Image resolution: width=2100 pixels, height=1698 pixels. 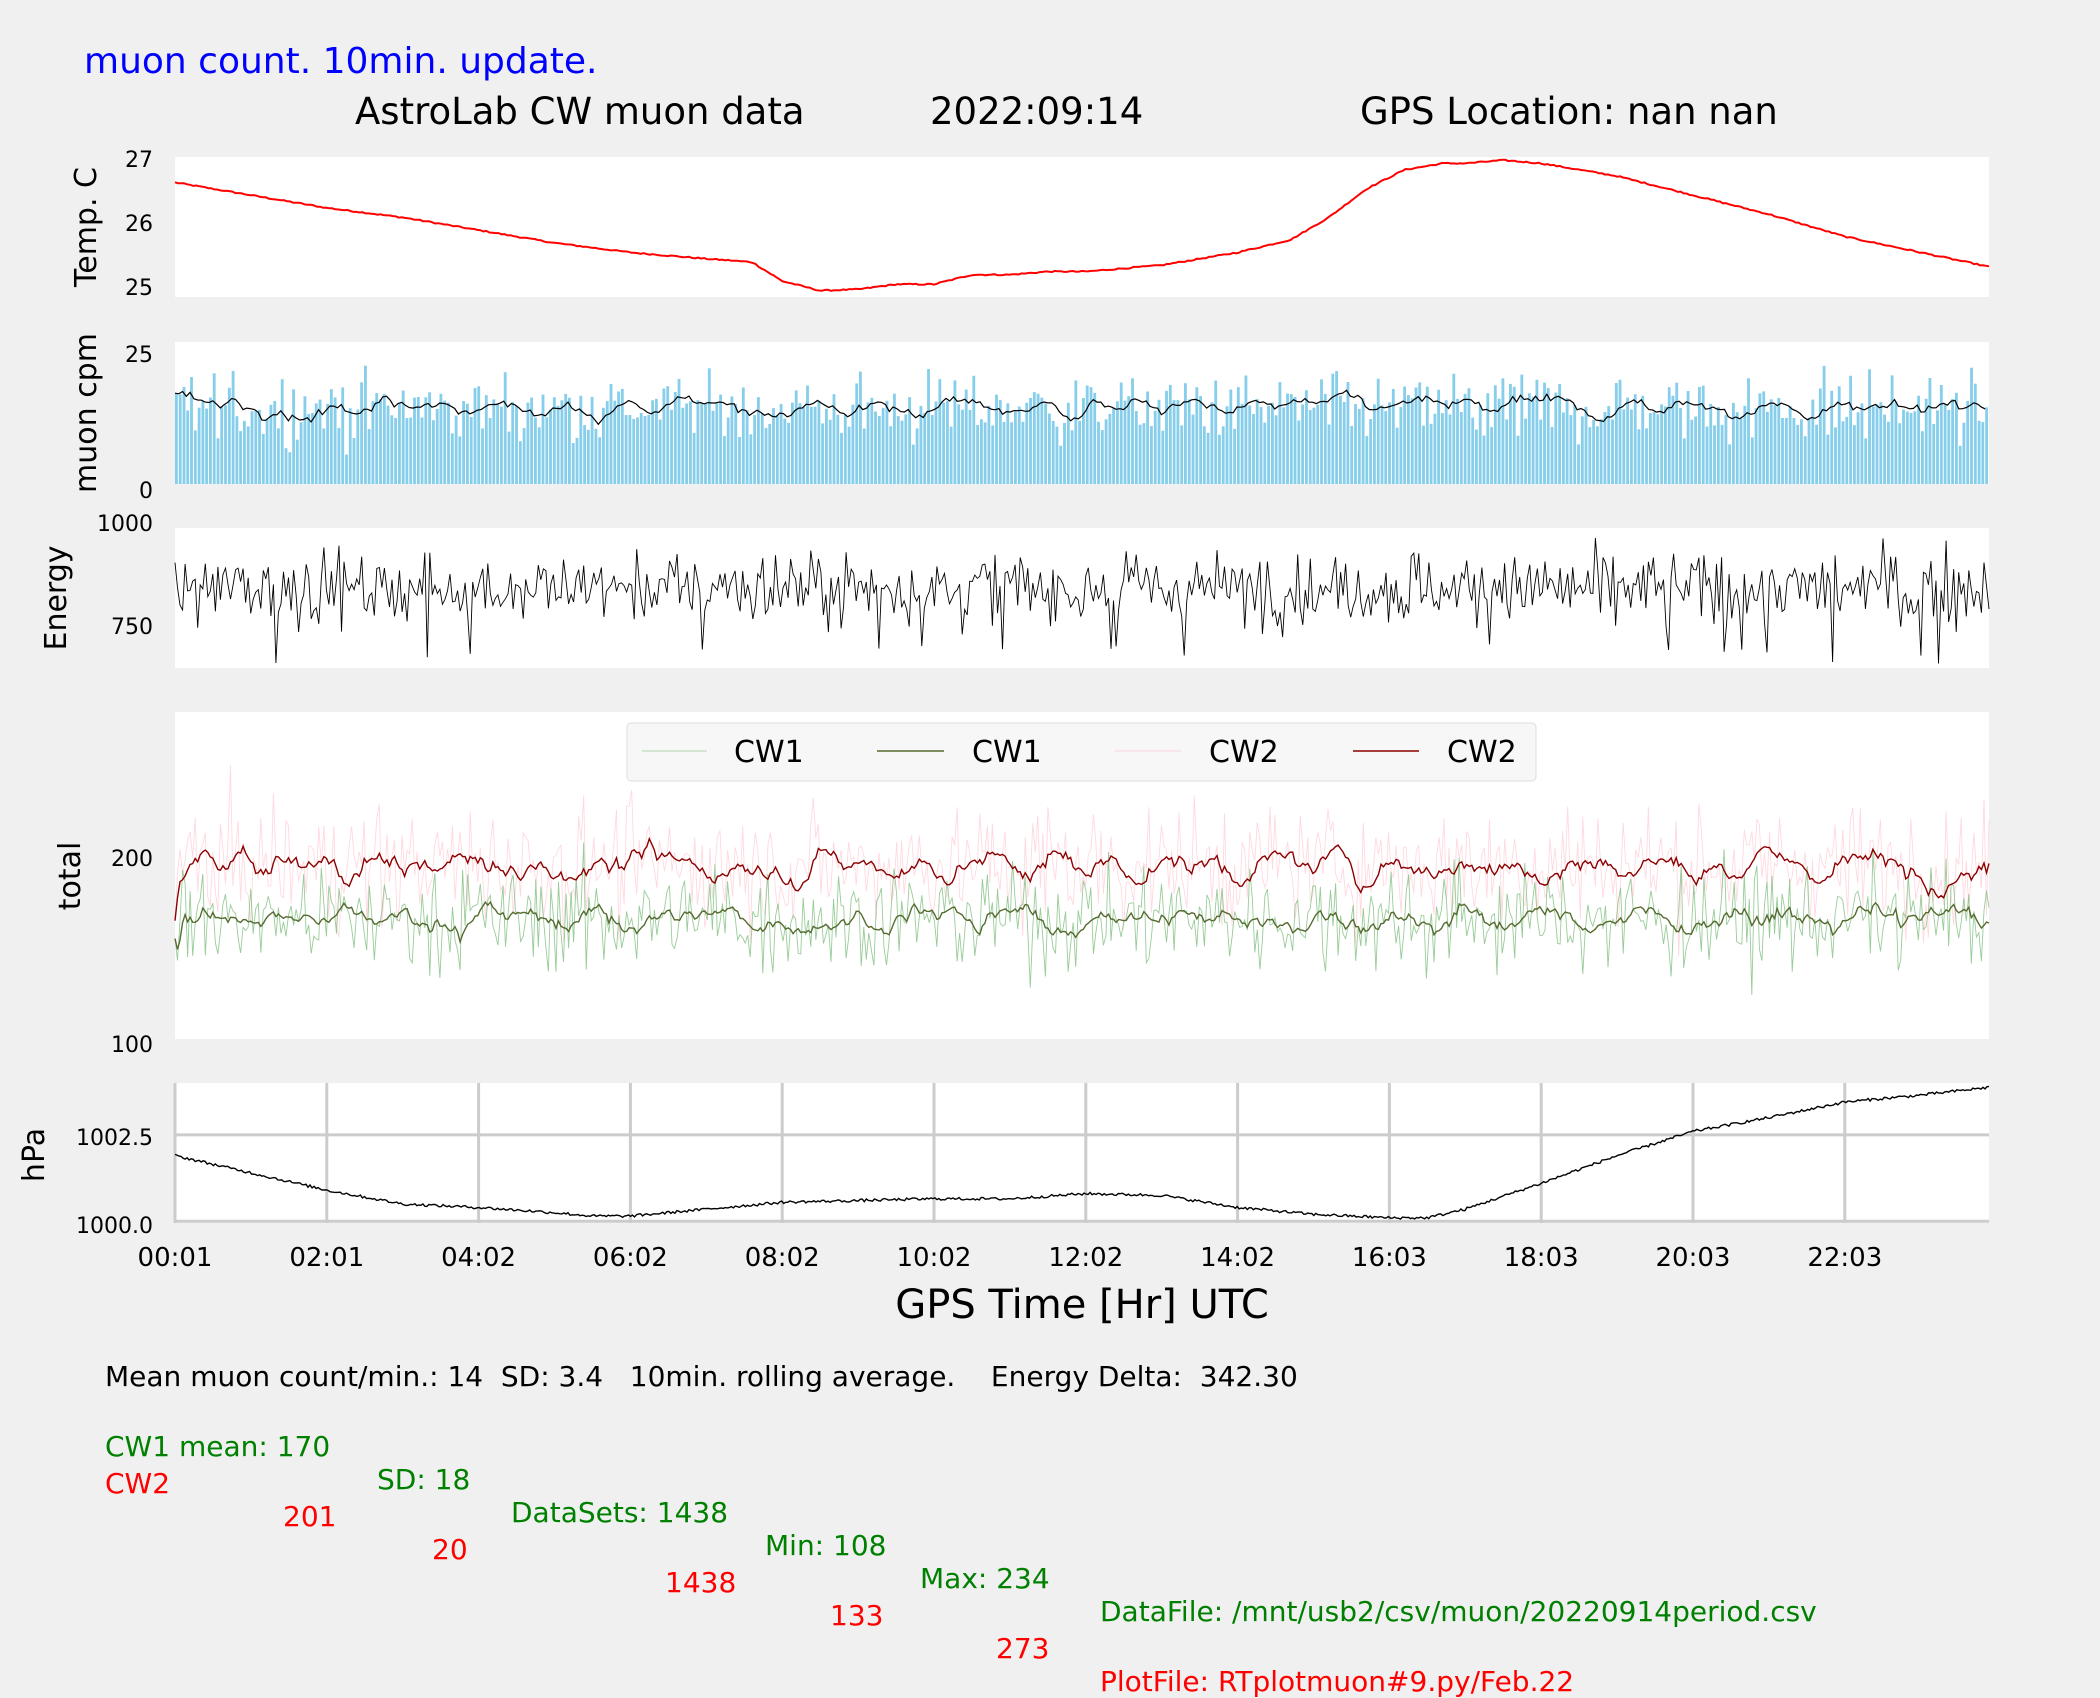 What do you see at coordinates (1082, 600) in the screenshot?
I see `energy-line` at bounding box center [1082, 600].